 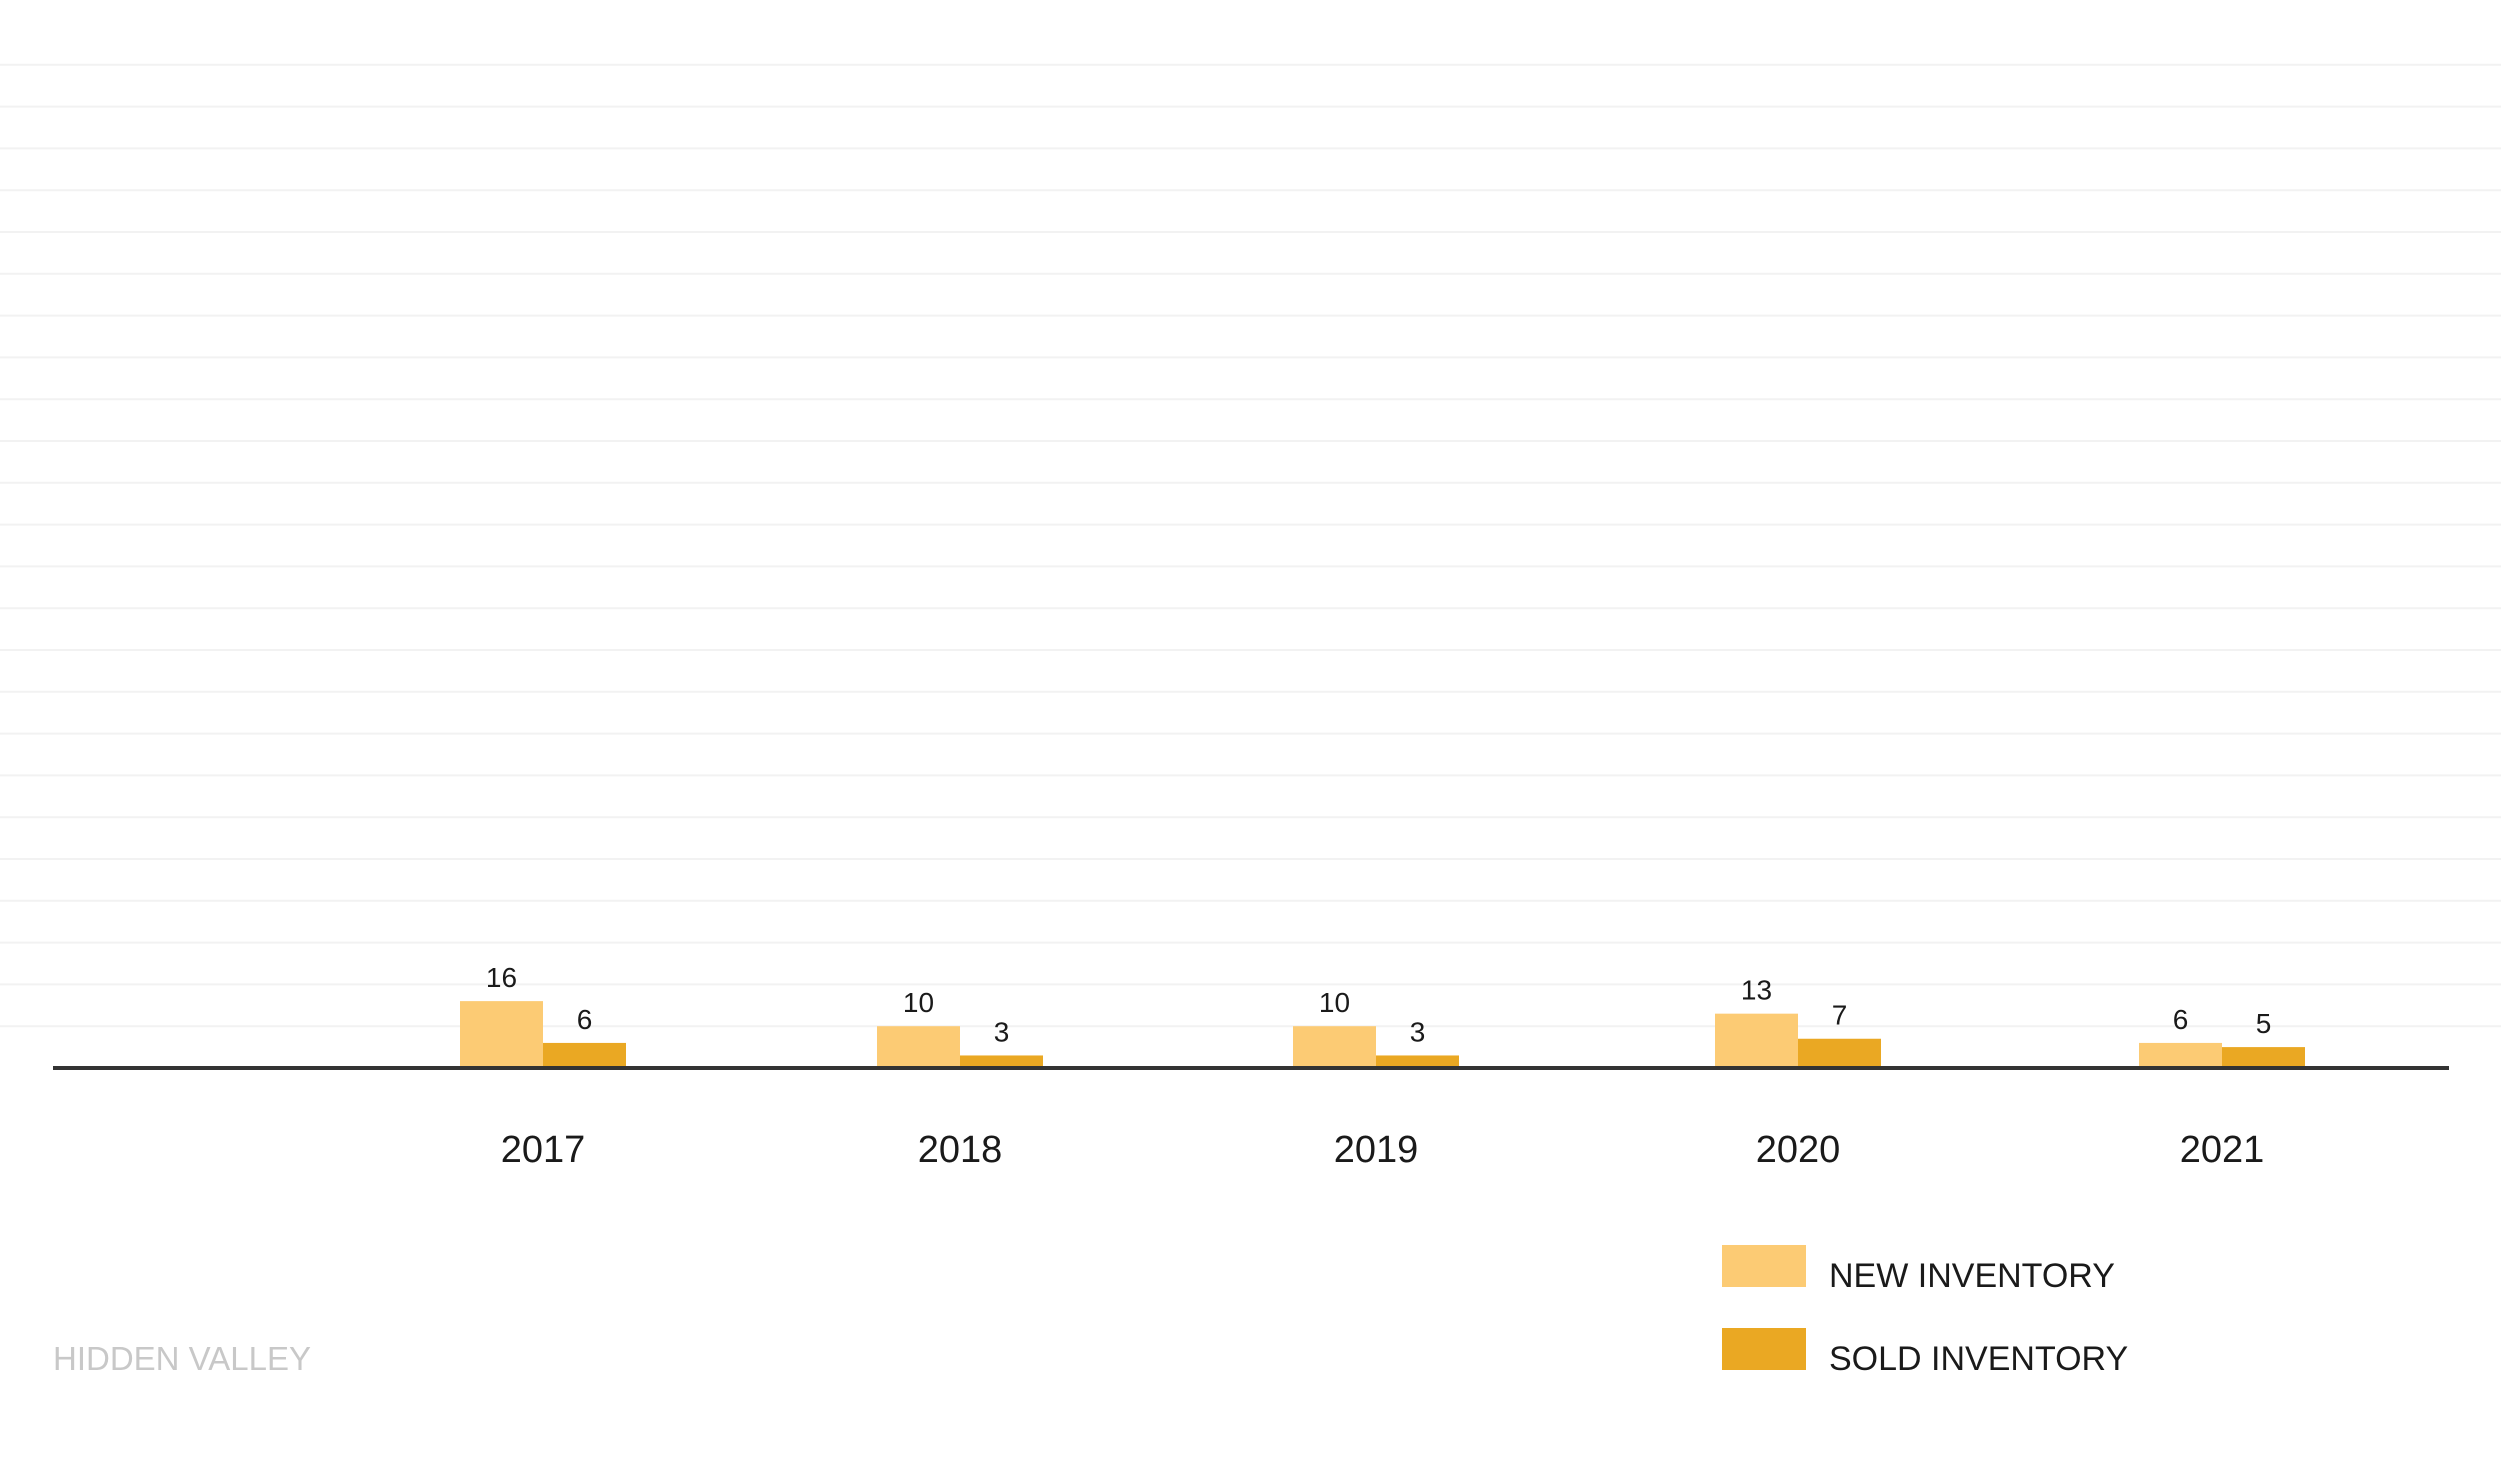 What do you see at coordinates (543, 1150) in the screenshot?
I see `x-tick-label-2017: 2017` at bounding box center [543, 1150].